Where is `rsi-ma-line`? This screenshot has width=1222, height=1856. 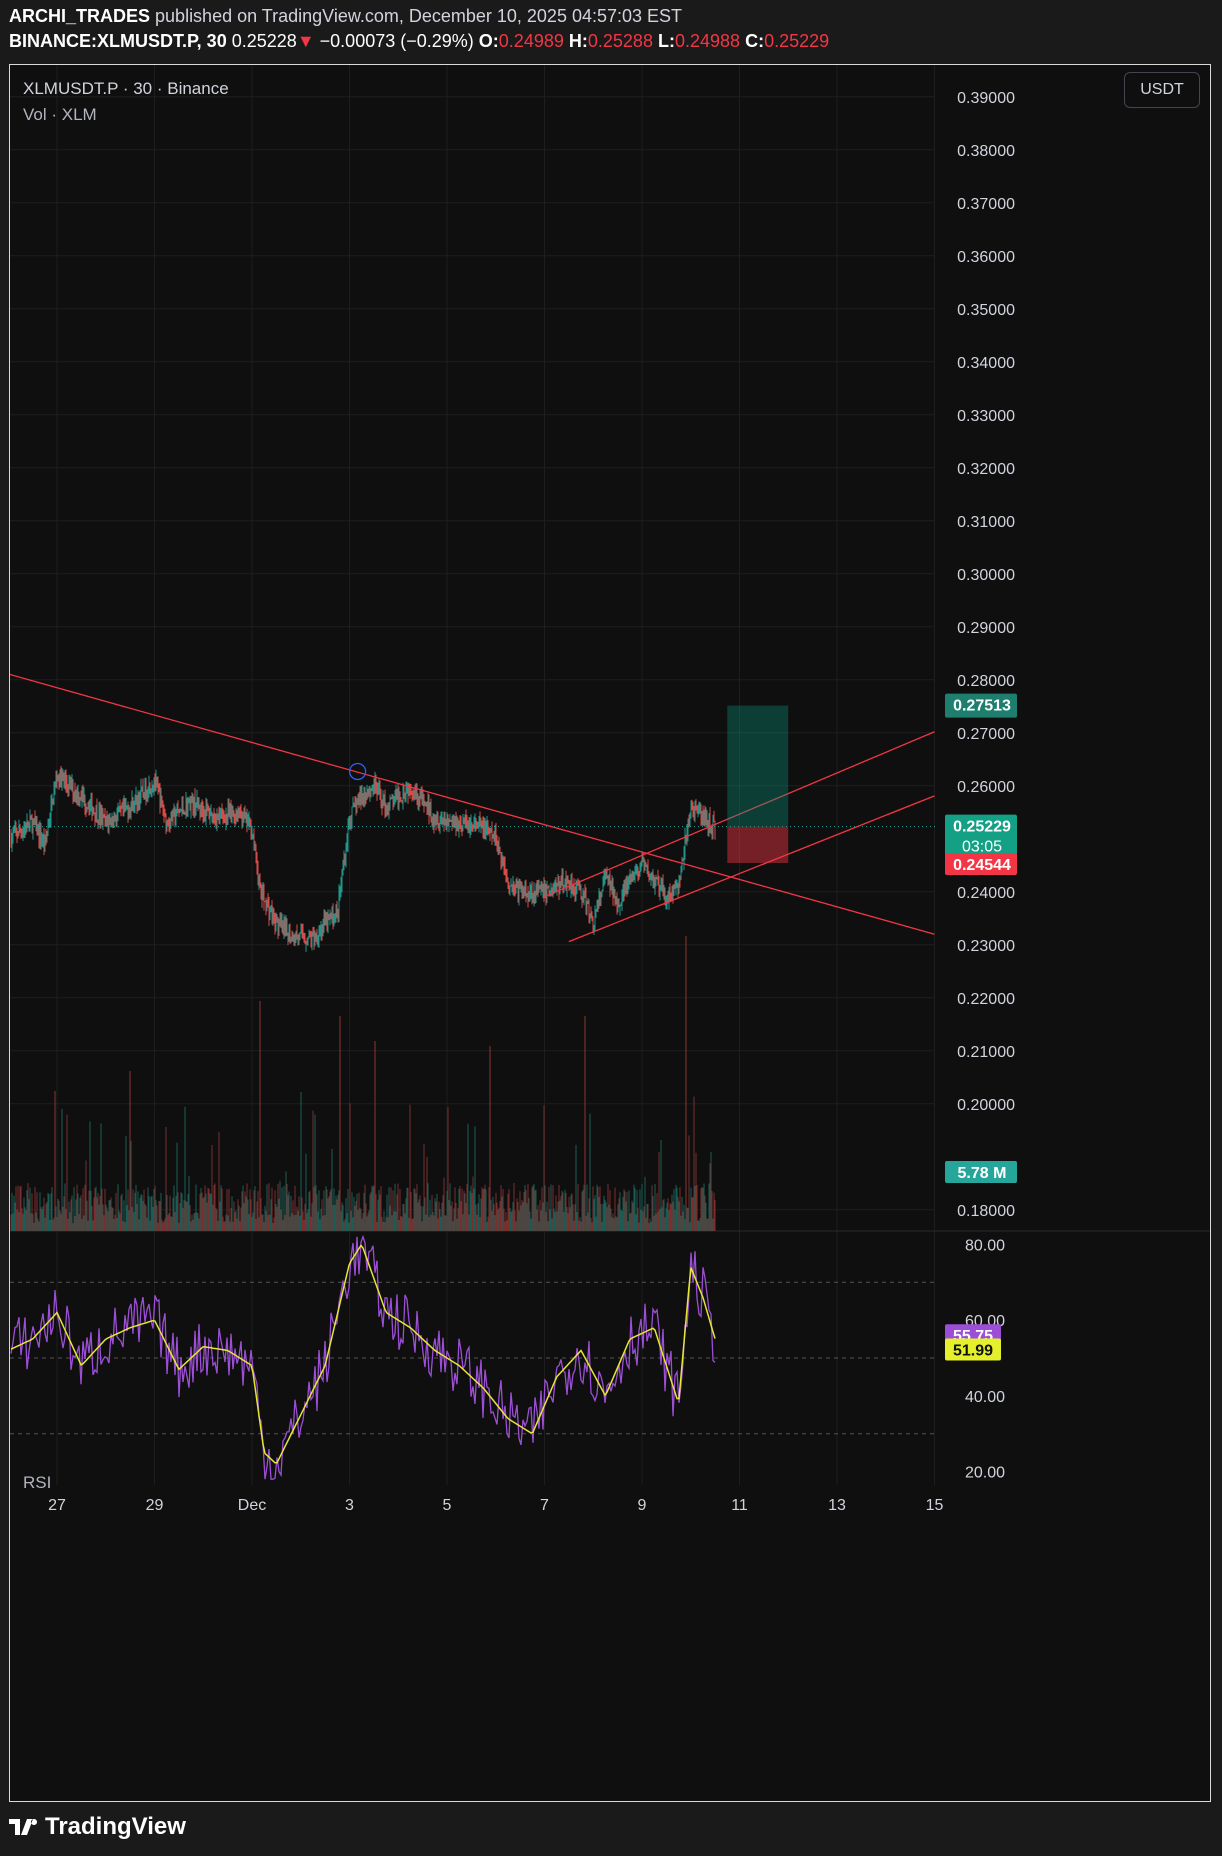
rsi-ma-line is located at coordinates (363, 1354).